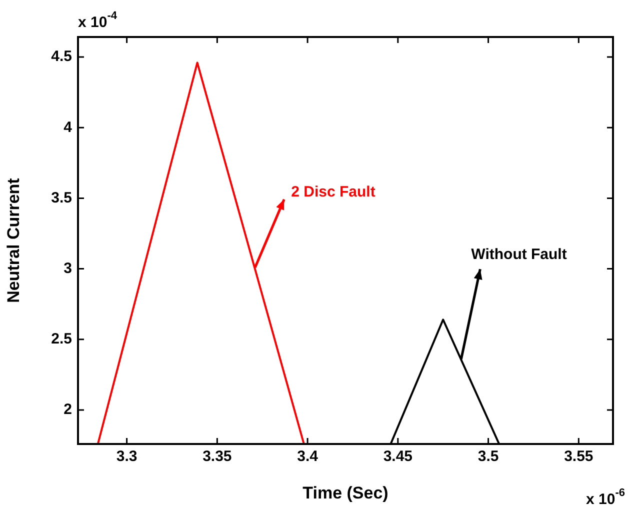 The width and height of the screenshot is (638, 508). Describe the element at coordinates (61, 197) in the screenshot. I see `y-tick-label: 3.5` at that location.